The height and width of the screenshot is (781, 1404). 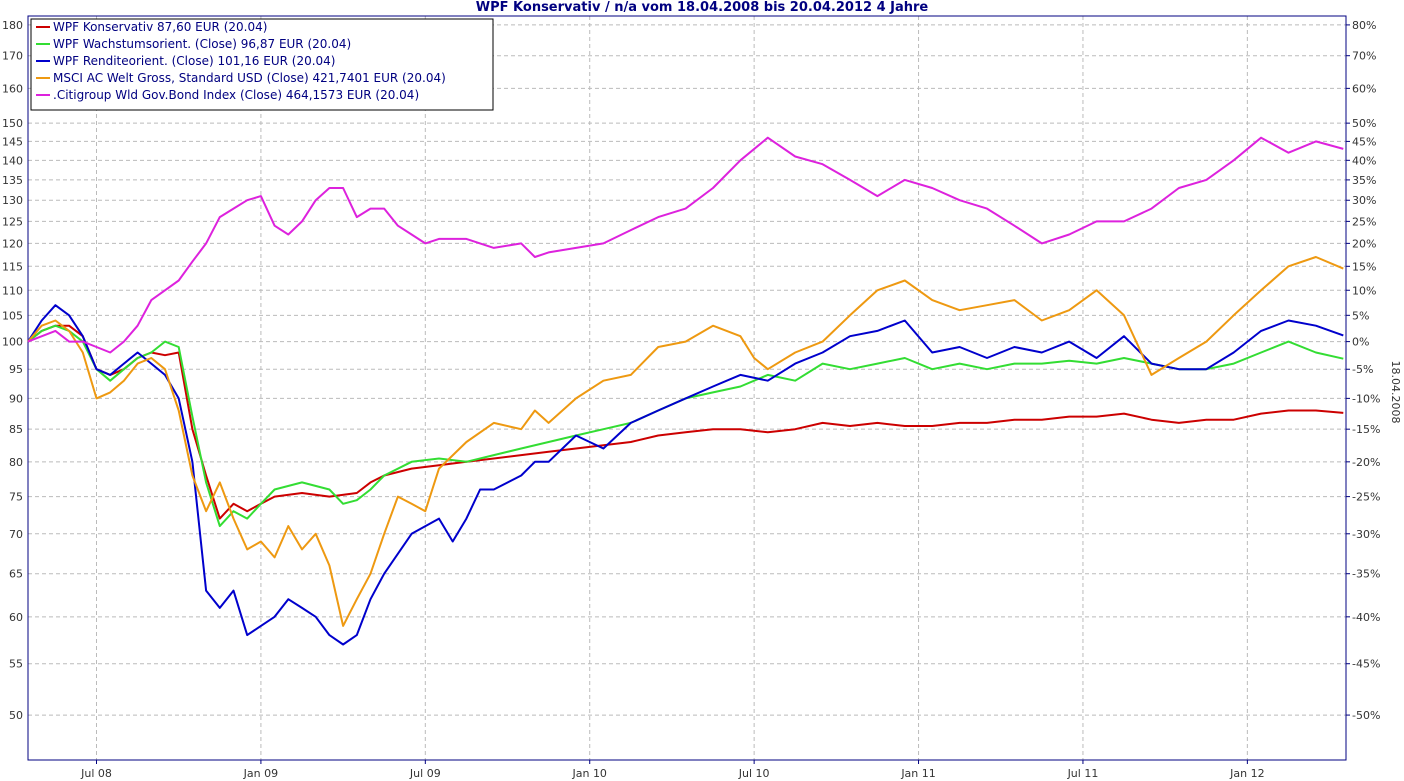 What do you see at coordinates (16, 574) in the screenshot?
I see `y-left-tick-label: 65` at bounding box center [16, 574].